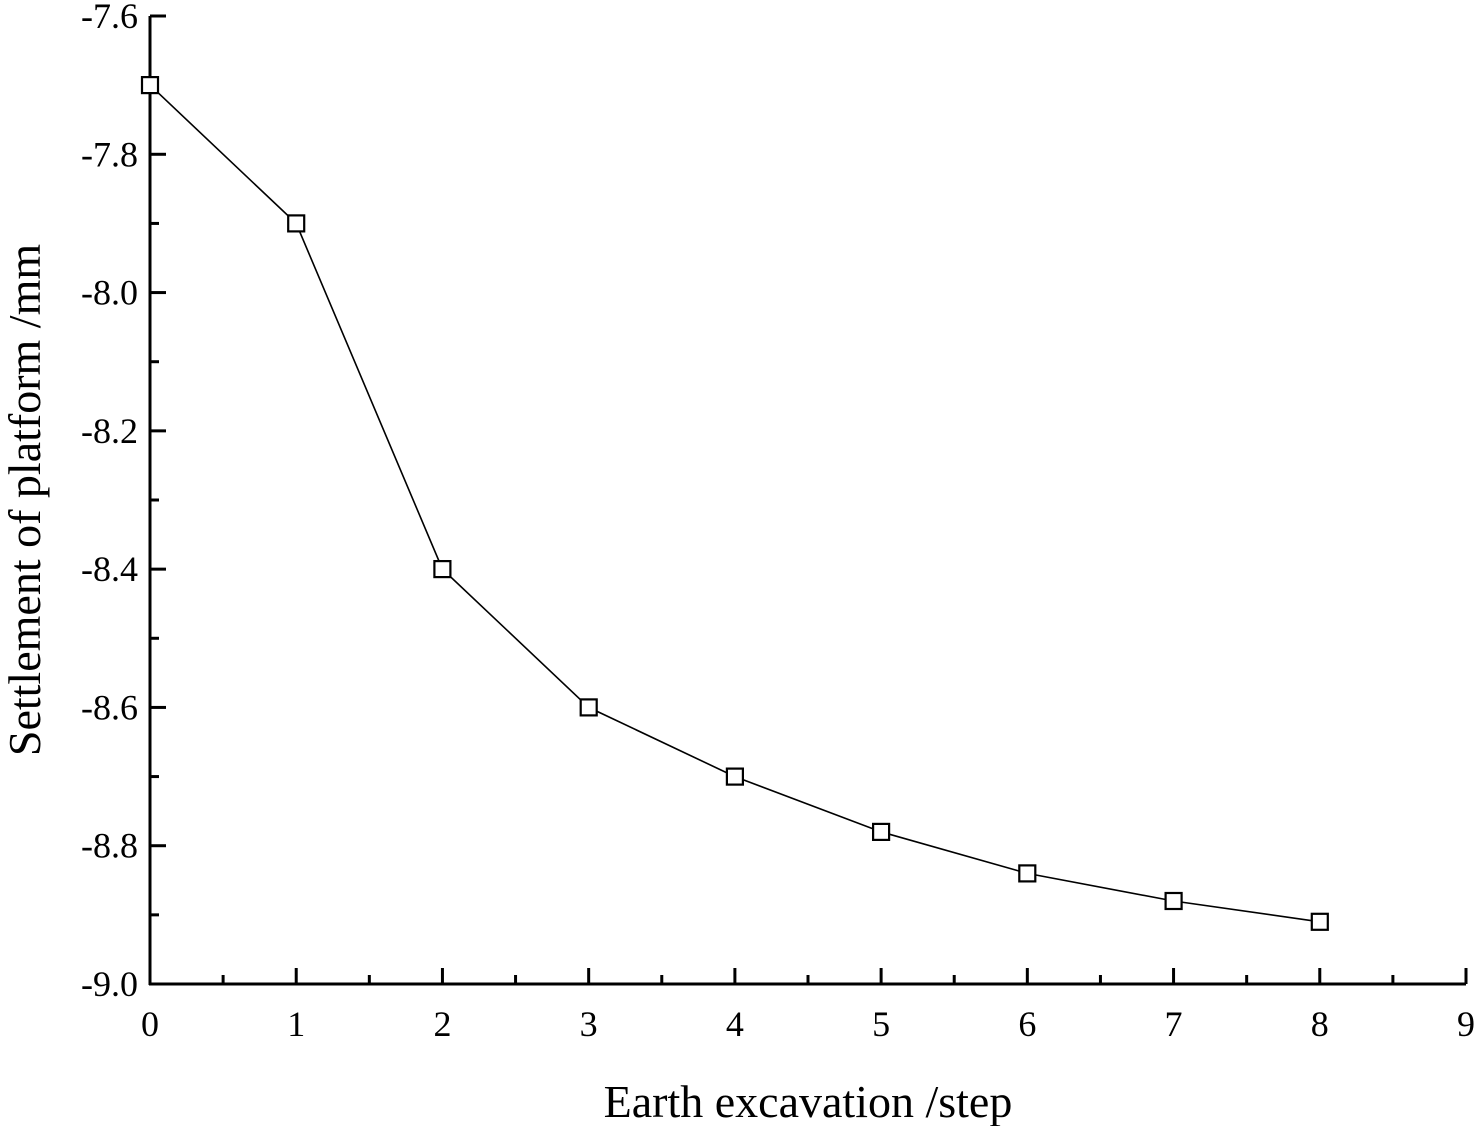 The image size is (1476, 1126). What do you see at coordinates (735, 1024) in the screenshot?
I see `x-tick-label: 4` at bounding box center [735, 1024].